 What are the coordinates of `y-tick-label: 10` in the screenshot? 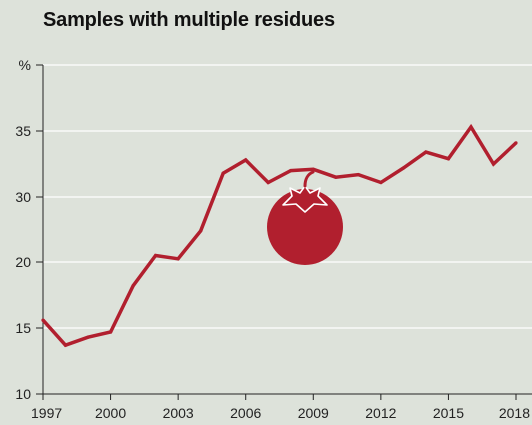 It's located at (23, 394).